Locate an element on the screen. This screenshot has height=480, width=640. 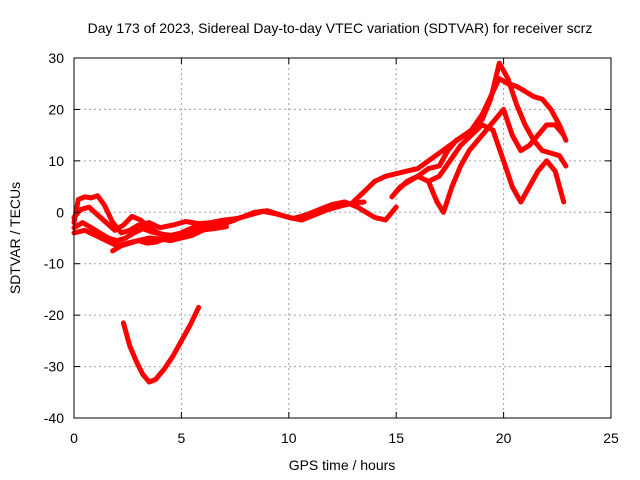
x-tick-label: 0 is located at coordinates (74, 438).